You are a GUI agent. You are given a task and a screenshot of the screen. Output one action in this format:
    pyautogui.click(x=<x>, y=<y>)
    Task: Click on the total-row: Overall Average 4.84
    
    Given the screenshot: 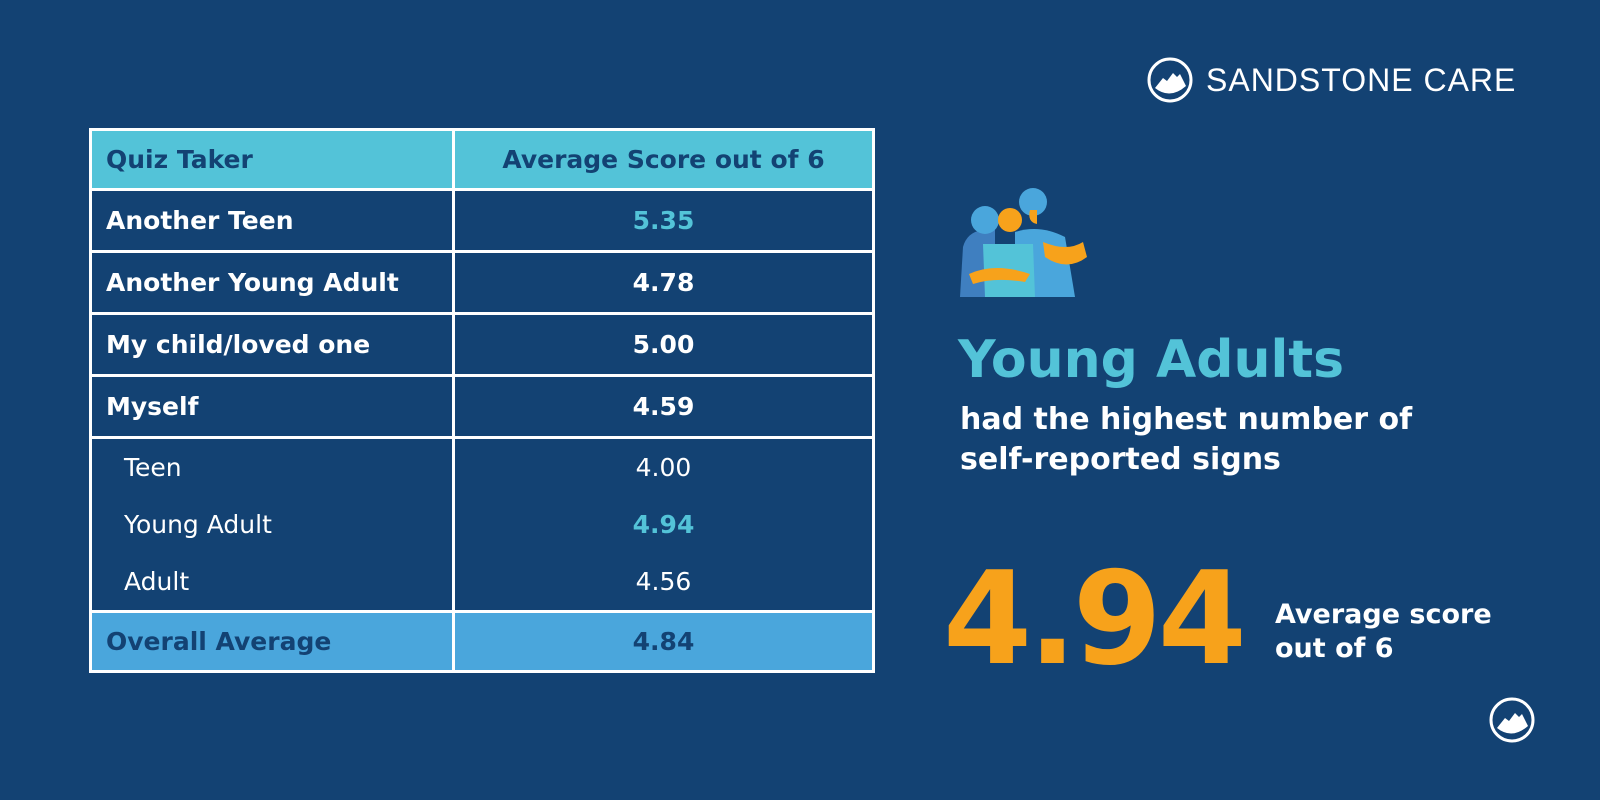 What is the action you would take?
    pyautogui.click(x=482, y=641)
    